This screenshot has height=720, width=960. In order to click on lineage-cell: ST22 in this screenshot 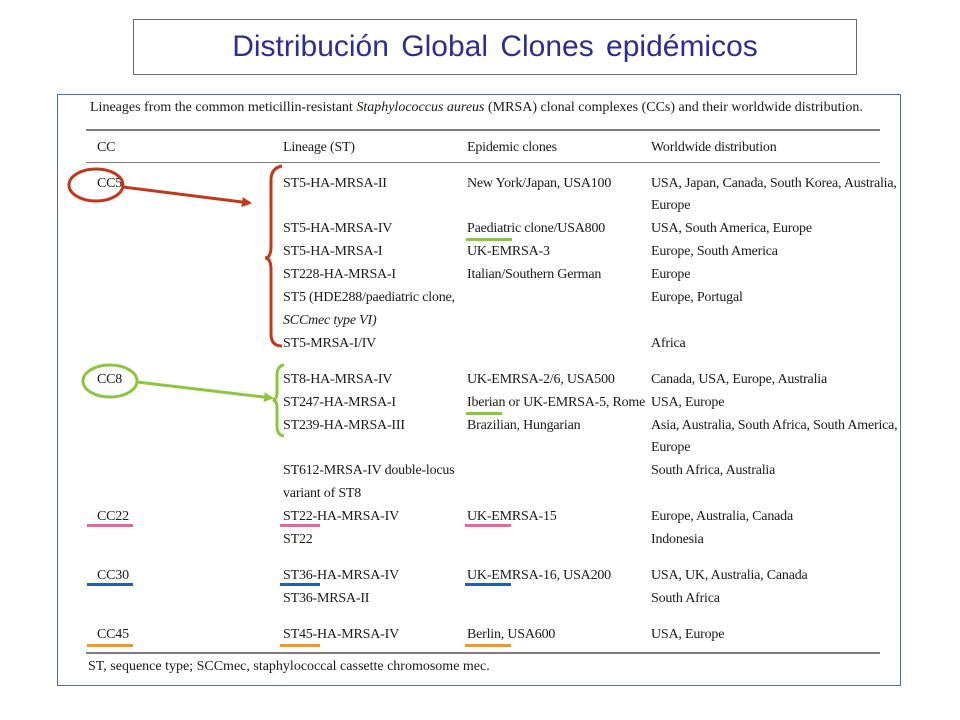, I will do `click(298, 539)`.